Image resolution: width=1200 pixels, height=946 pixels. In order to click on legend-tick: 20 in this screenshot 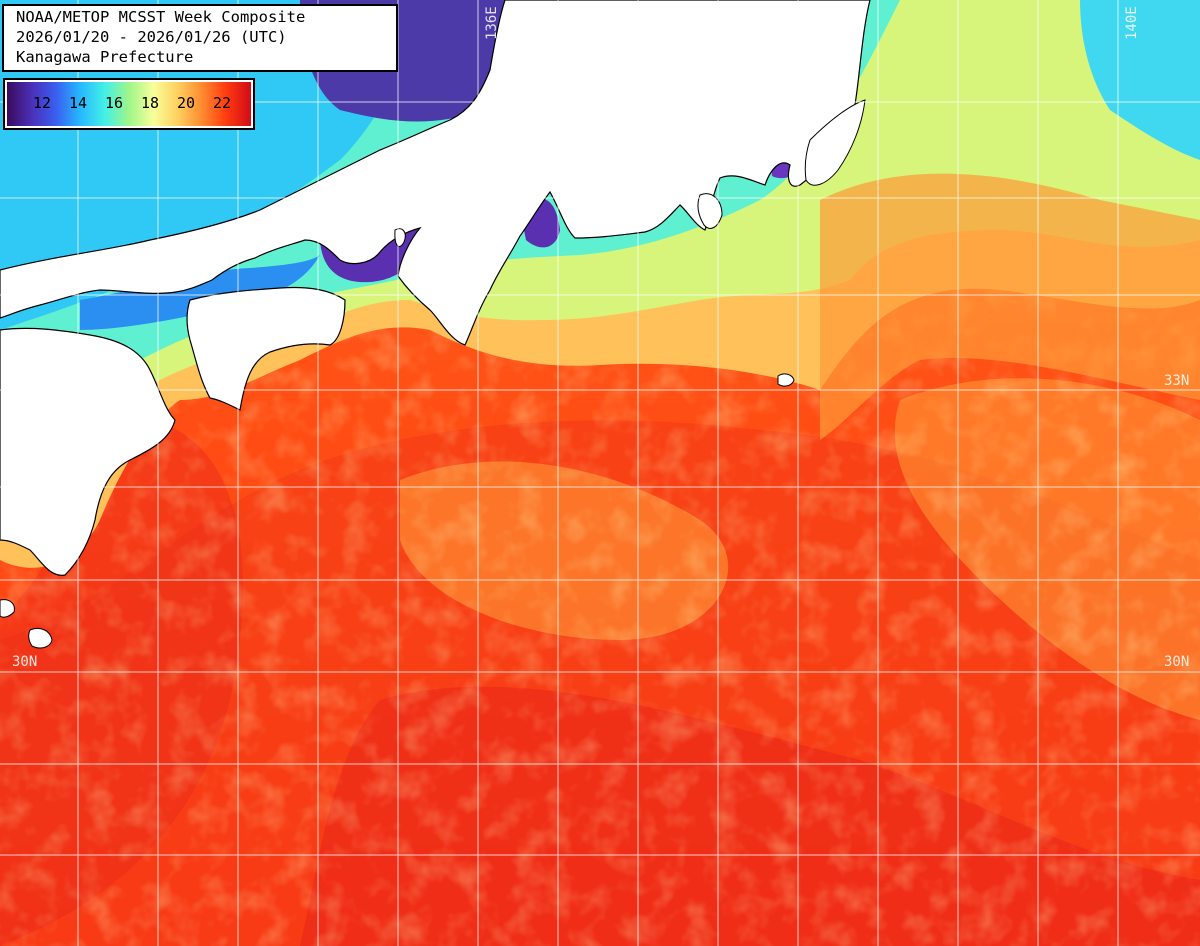, I will do `click(186, 103)`.